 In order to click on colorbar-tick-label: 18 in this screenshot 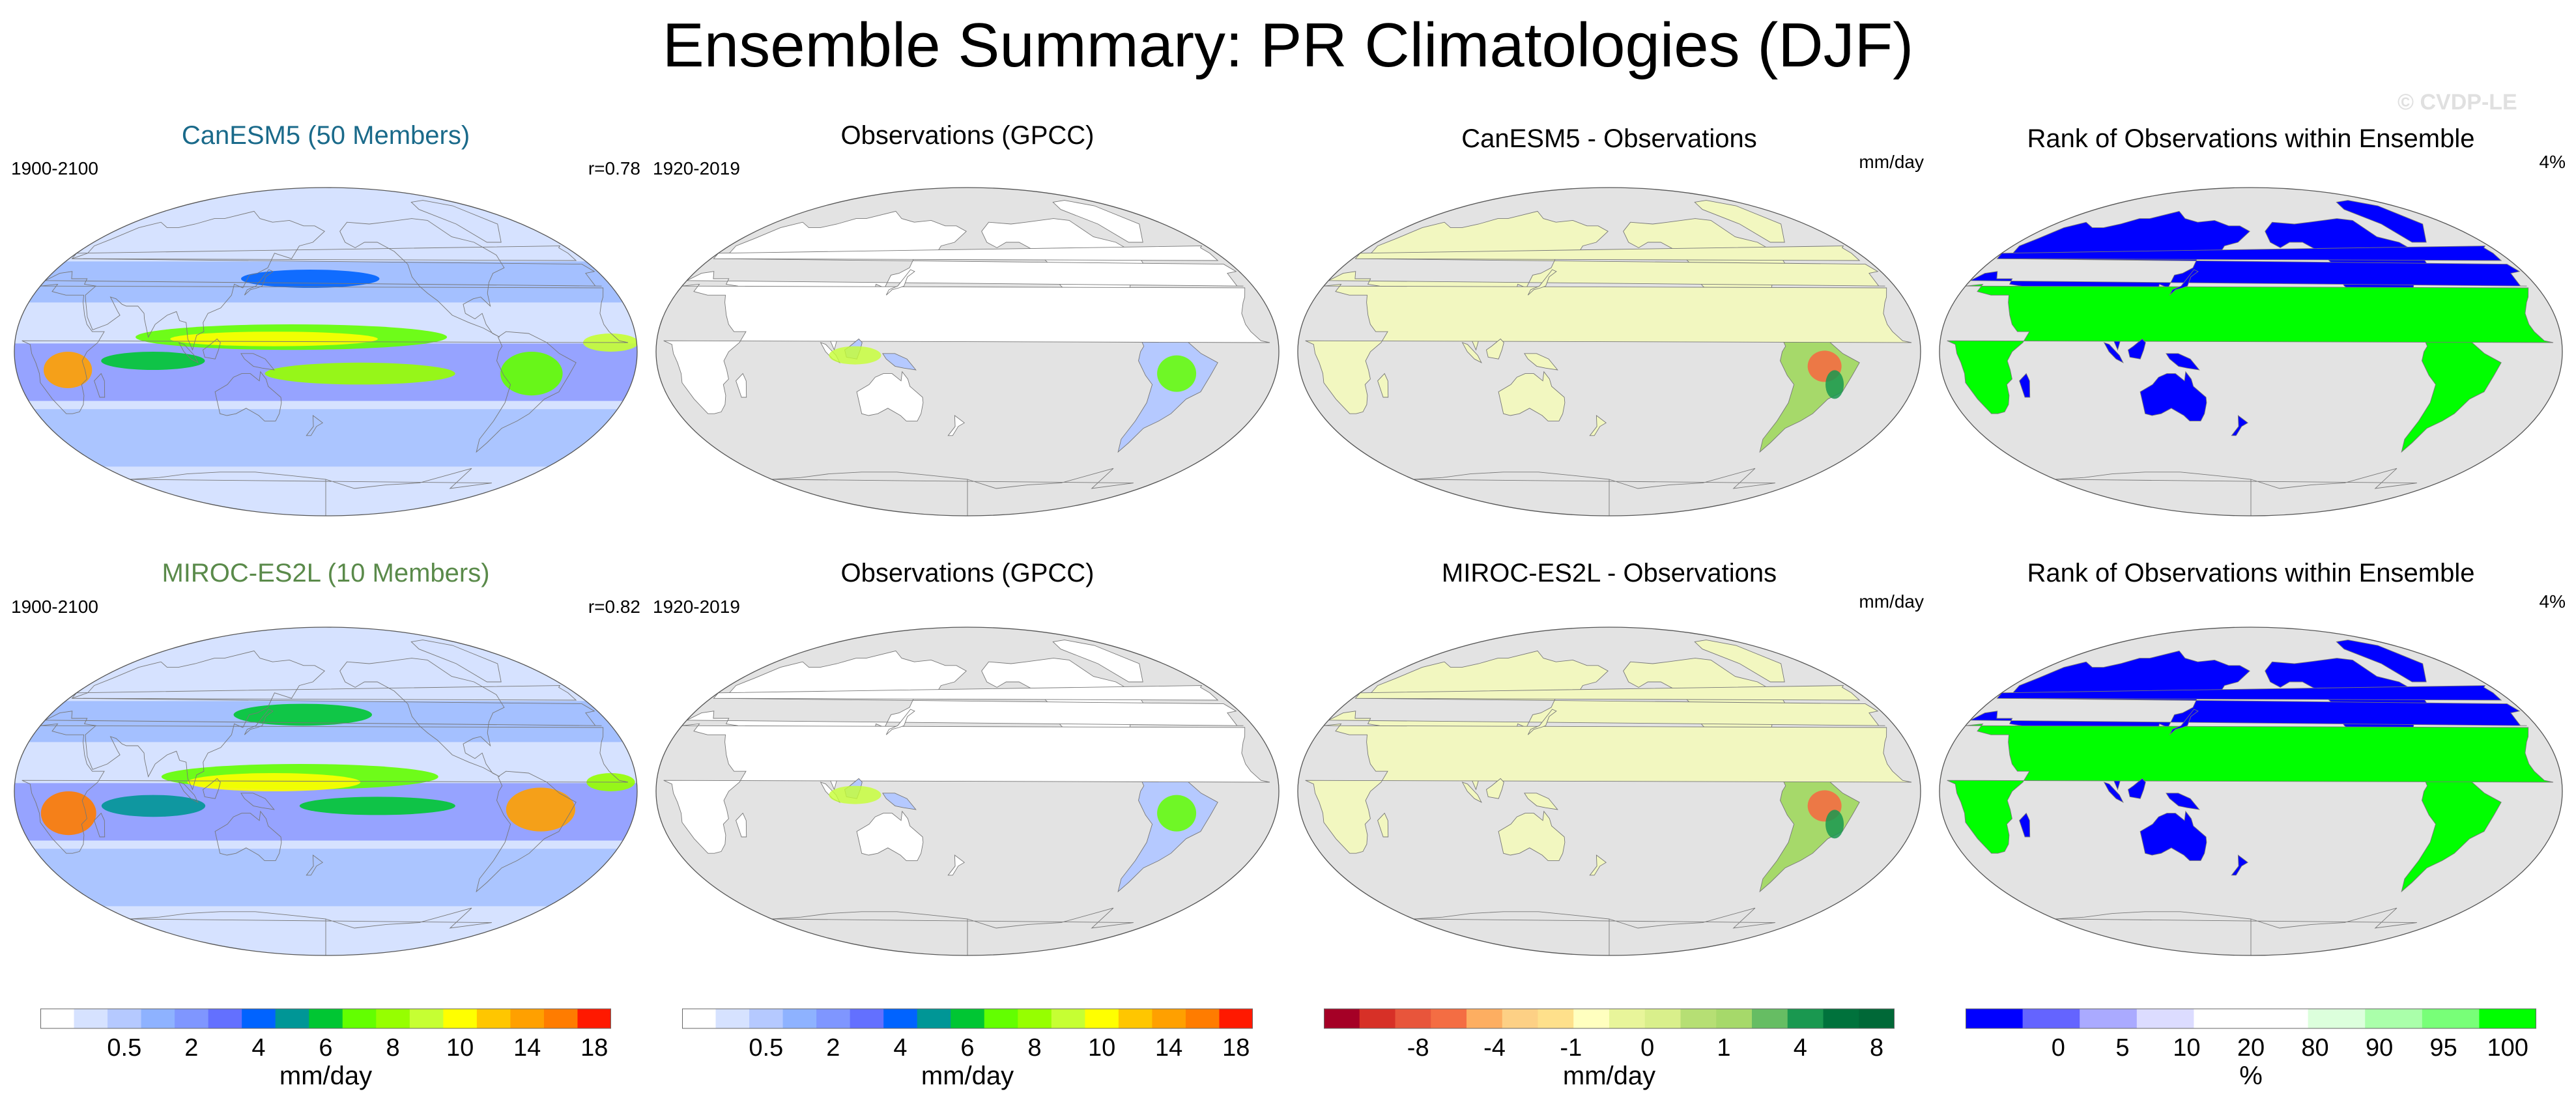, I will do `click(594, 1048)`.